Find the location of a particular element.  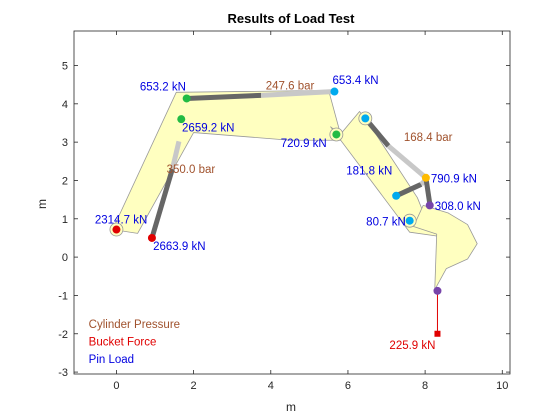

legend-entry-cylinder-pressure: Cylinder Pressure is located at coordinates (134, 325).